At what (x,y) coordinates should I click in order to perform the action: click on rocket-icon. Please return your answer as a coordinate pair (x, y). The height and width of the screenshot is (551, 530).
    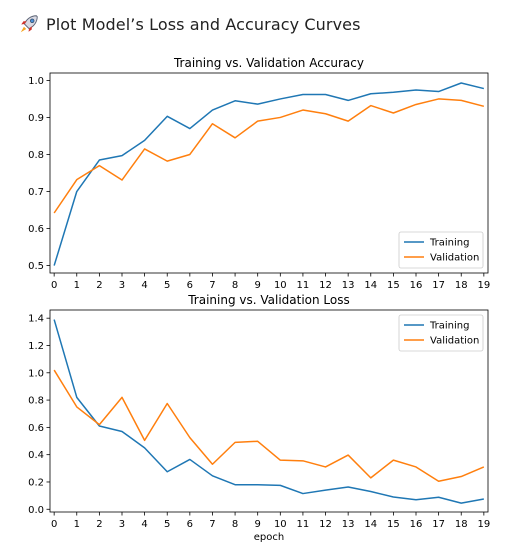
    Looking at the image, I should click on (29, 24).